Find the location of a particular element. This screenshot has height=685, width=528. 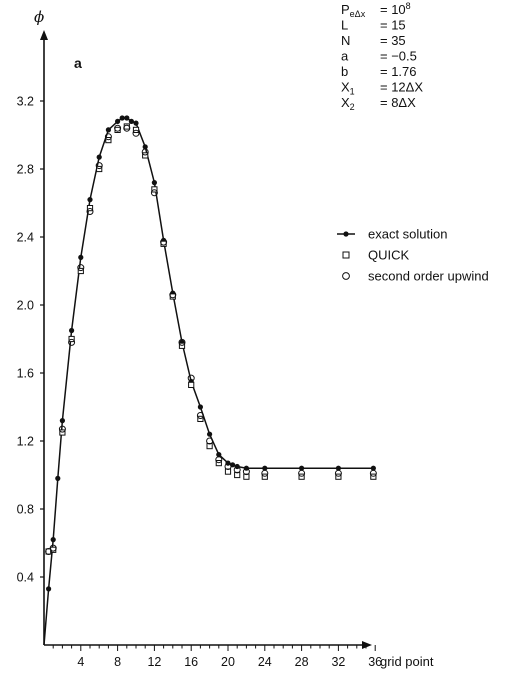

x-tick-label: 20 is located at coordinates (228, 662).